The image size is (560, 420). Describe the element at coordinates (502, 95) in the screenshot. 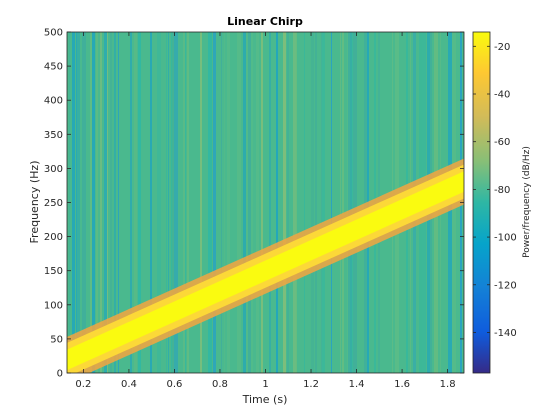

I see `colorbar-tick-label: -40` at that location.